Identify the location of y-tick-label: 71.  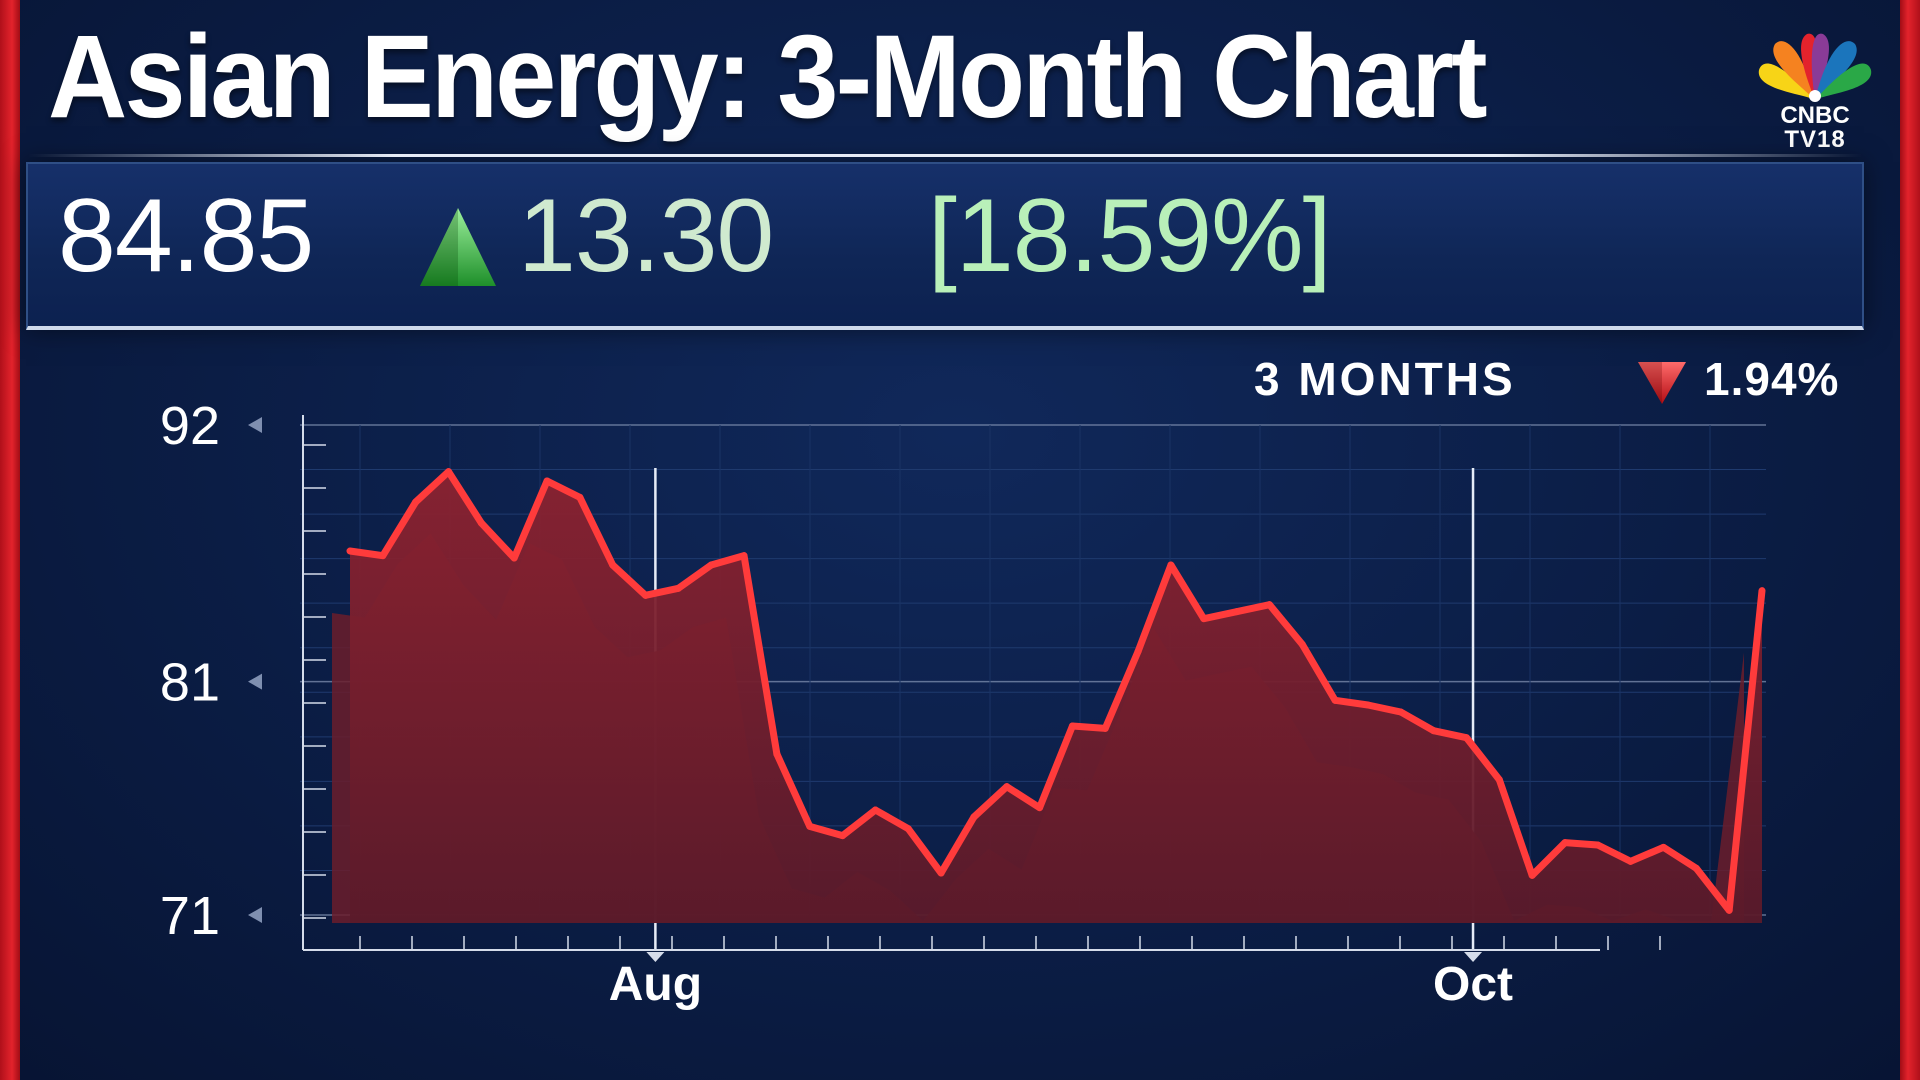
(190, 916).